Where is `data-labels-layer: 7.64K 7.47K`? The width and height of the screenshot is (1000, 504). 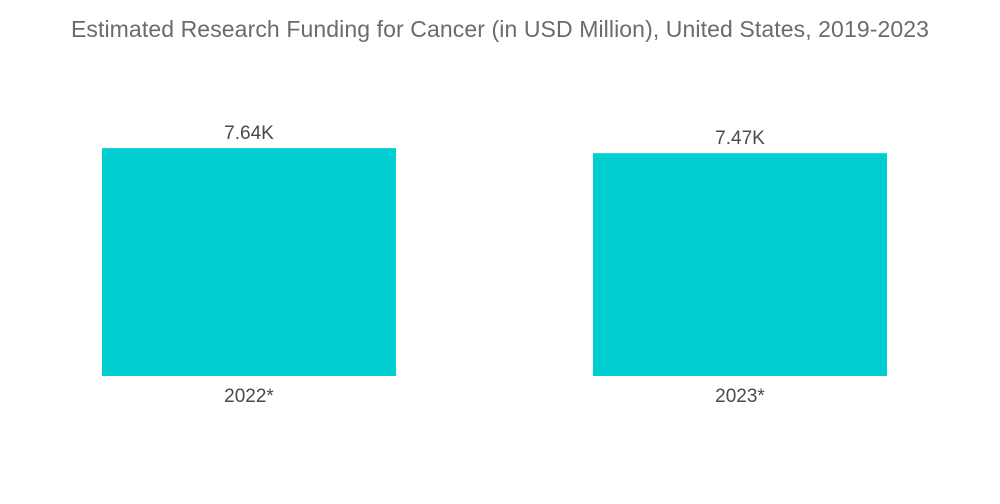
data-labels-layer: 7.64K 7.47K is located at coordinates (494, 136).